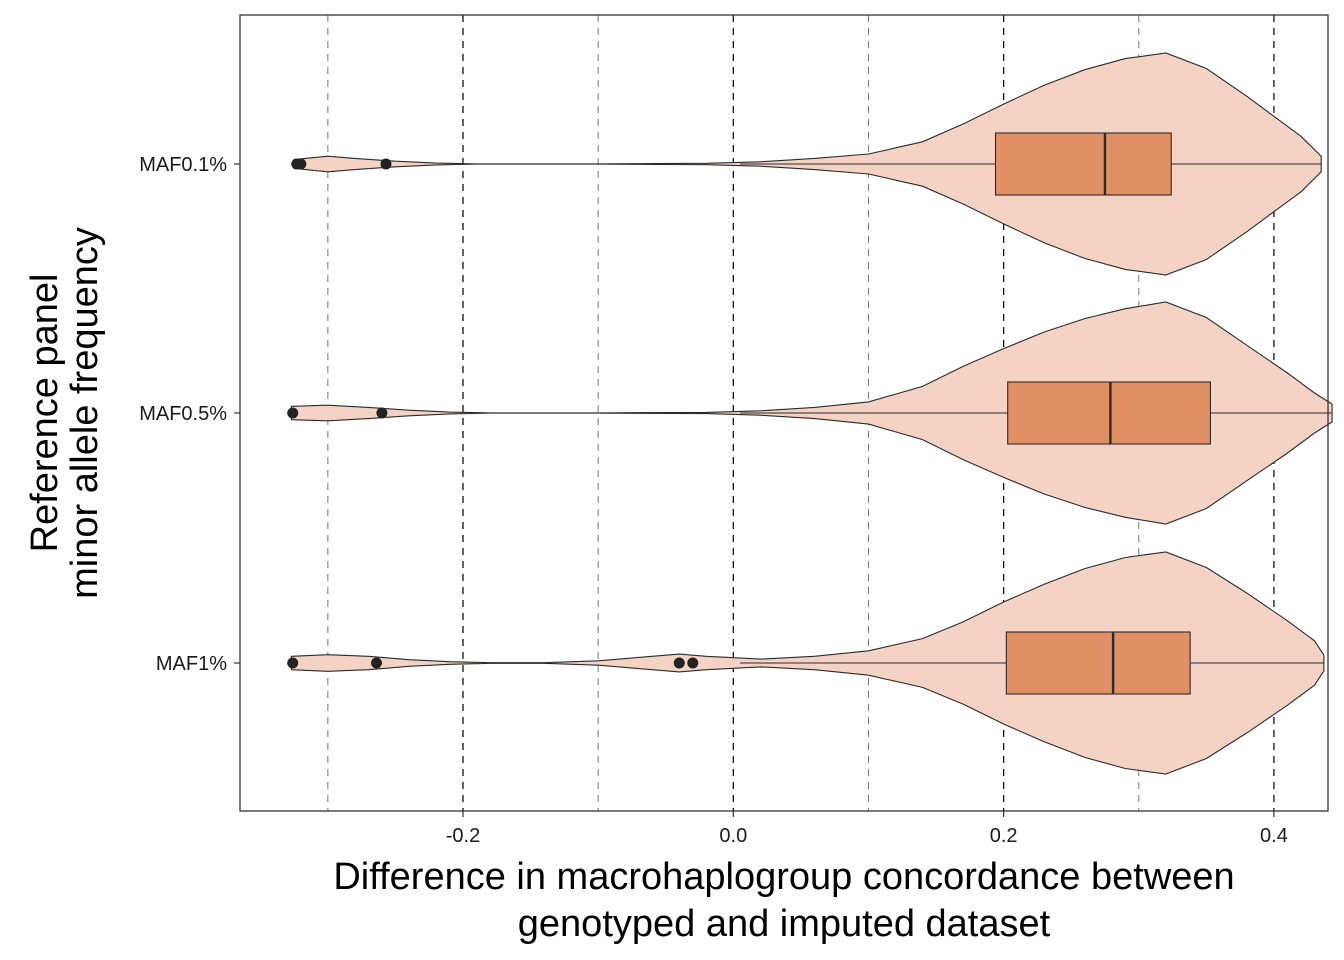 Image resolution: width=1344 pixels, height=960 pixels. Describe the element at coordinates (191, 664) in the screenshot. I see `y-tick-label: MAF1%` at that location.